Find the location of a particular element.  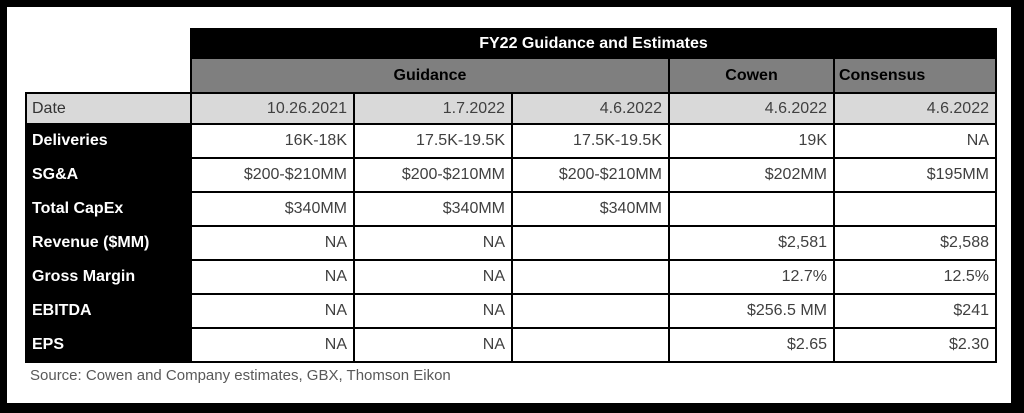

table-row-revenue: Revenue ($MM) NA NA $2,581 $2,588 is located at coordinates (511, 243).